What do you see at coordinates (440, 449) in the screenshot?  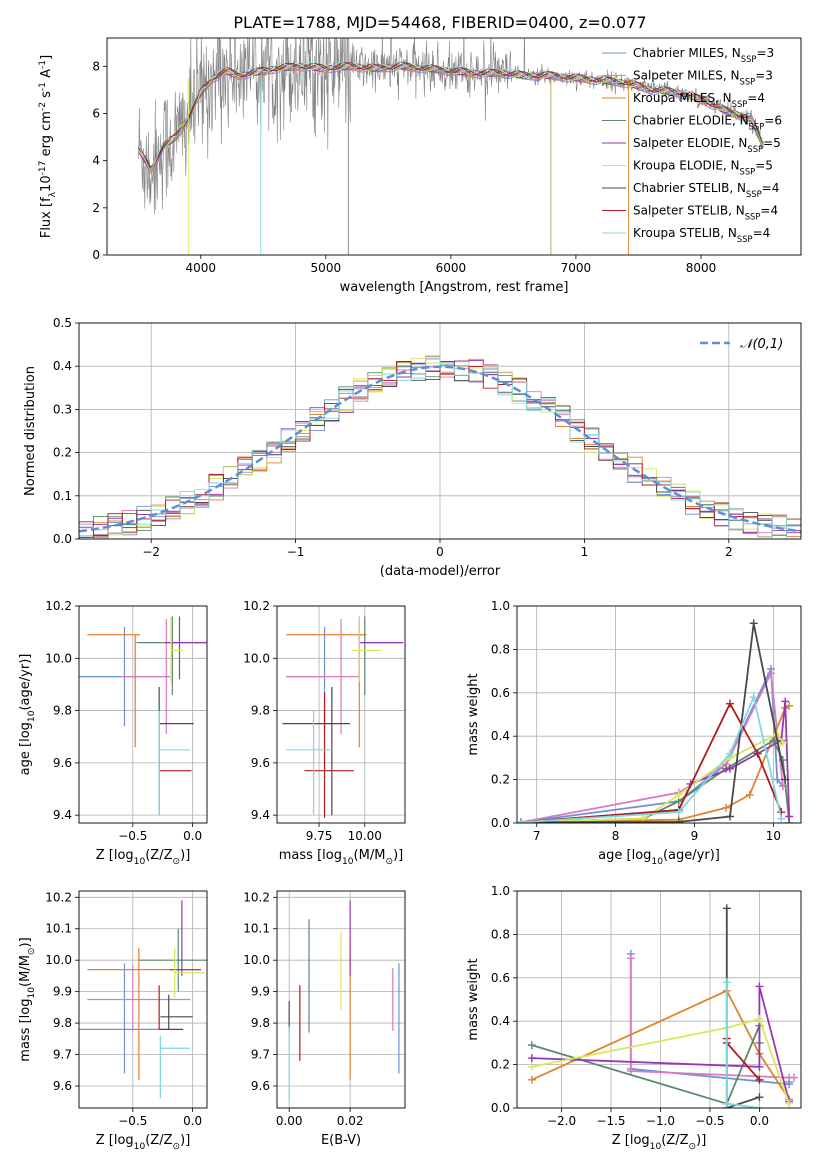 I see `normal-curve` at bounding box center [440, 449].